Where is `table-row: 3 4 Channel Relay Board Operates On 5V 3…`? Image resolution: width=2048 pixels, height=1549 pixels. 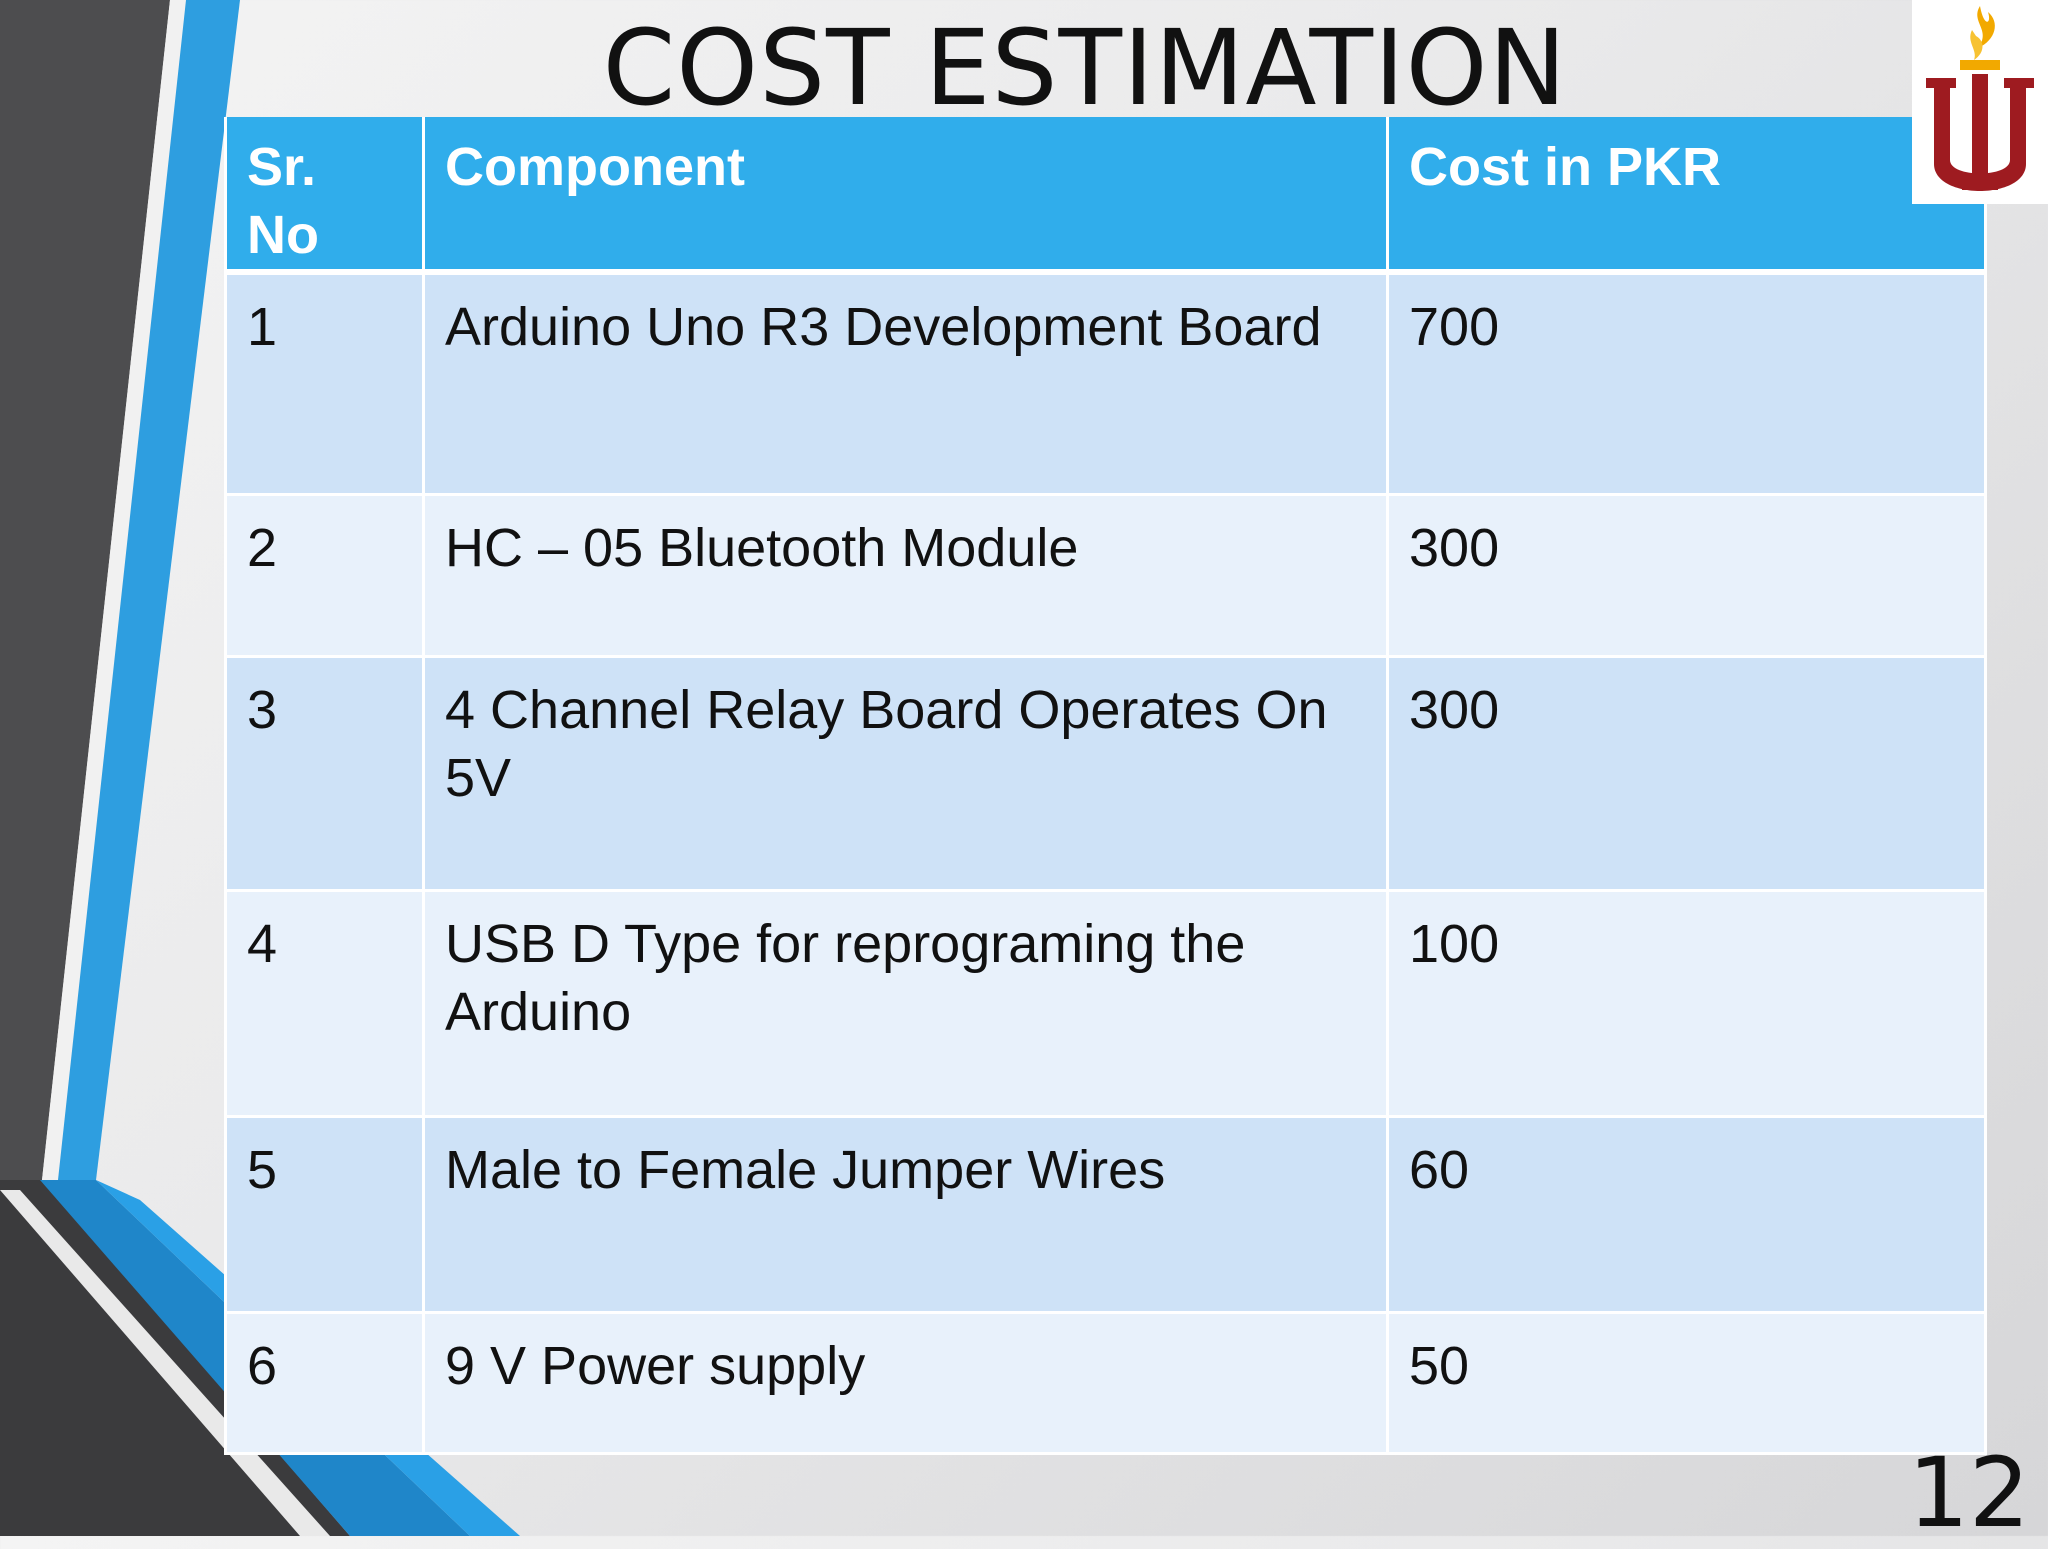
table-row: 3 4 Channel Relay Board Operates On 5V 3… is located at coordinates (1105, 774).